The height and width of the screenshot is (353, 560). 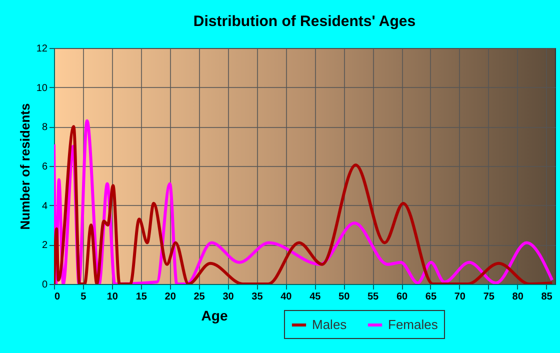 I want to click on y-tick-label: 2, so click(x=45, y=246).